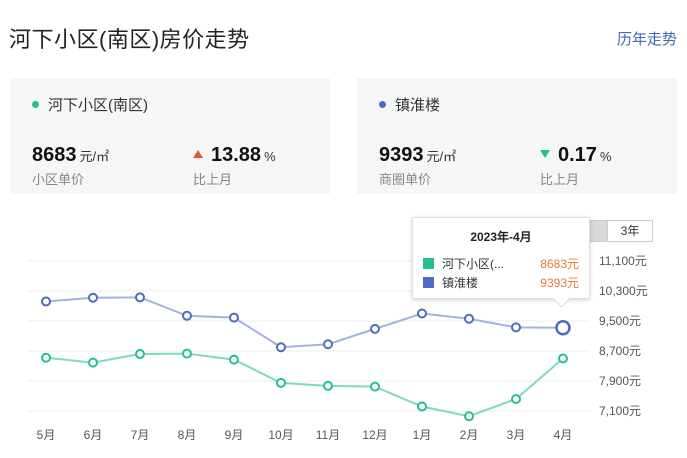 The image size is (687, 458). Describe the element at coordinates (469, 435) in the screenshot. I see `x-tick-label: 2月` at that location.